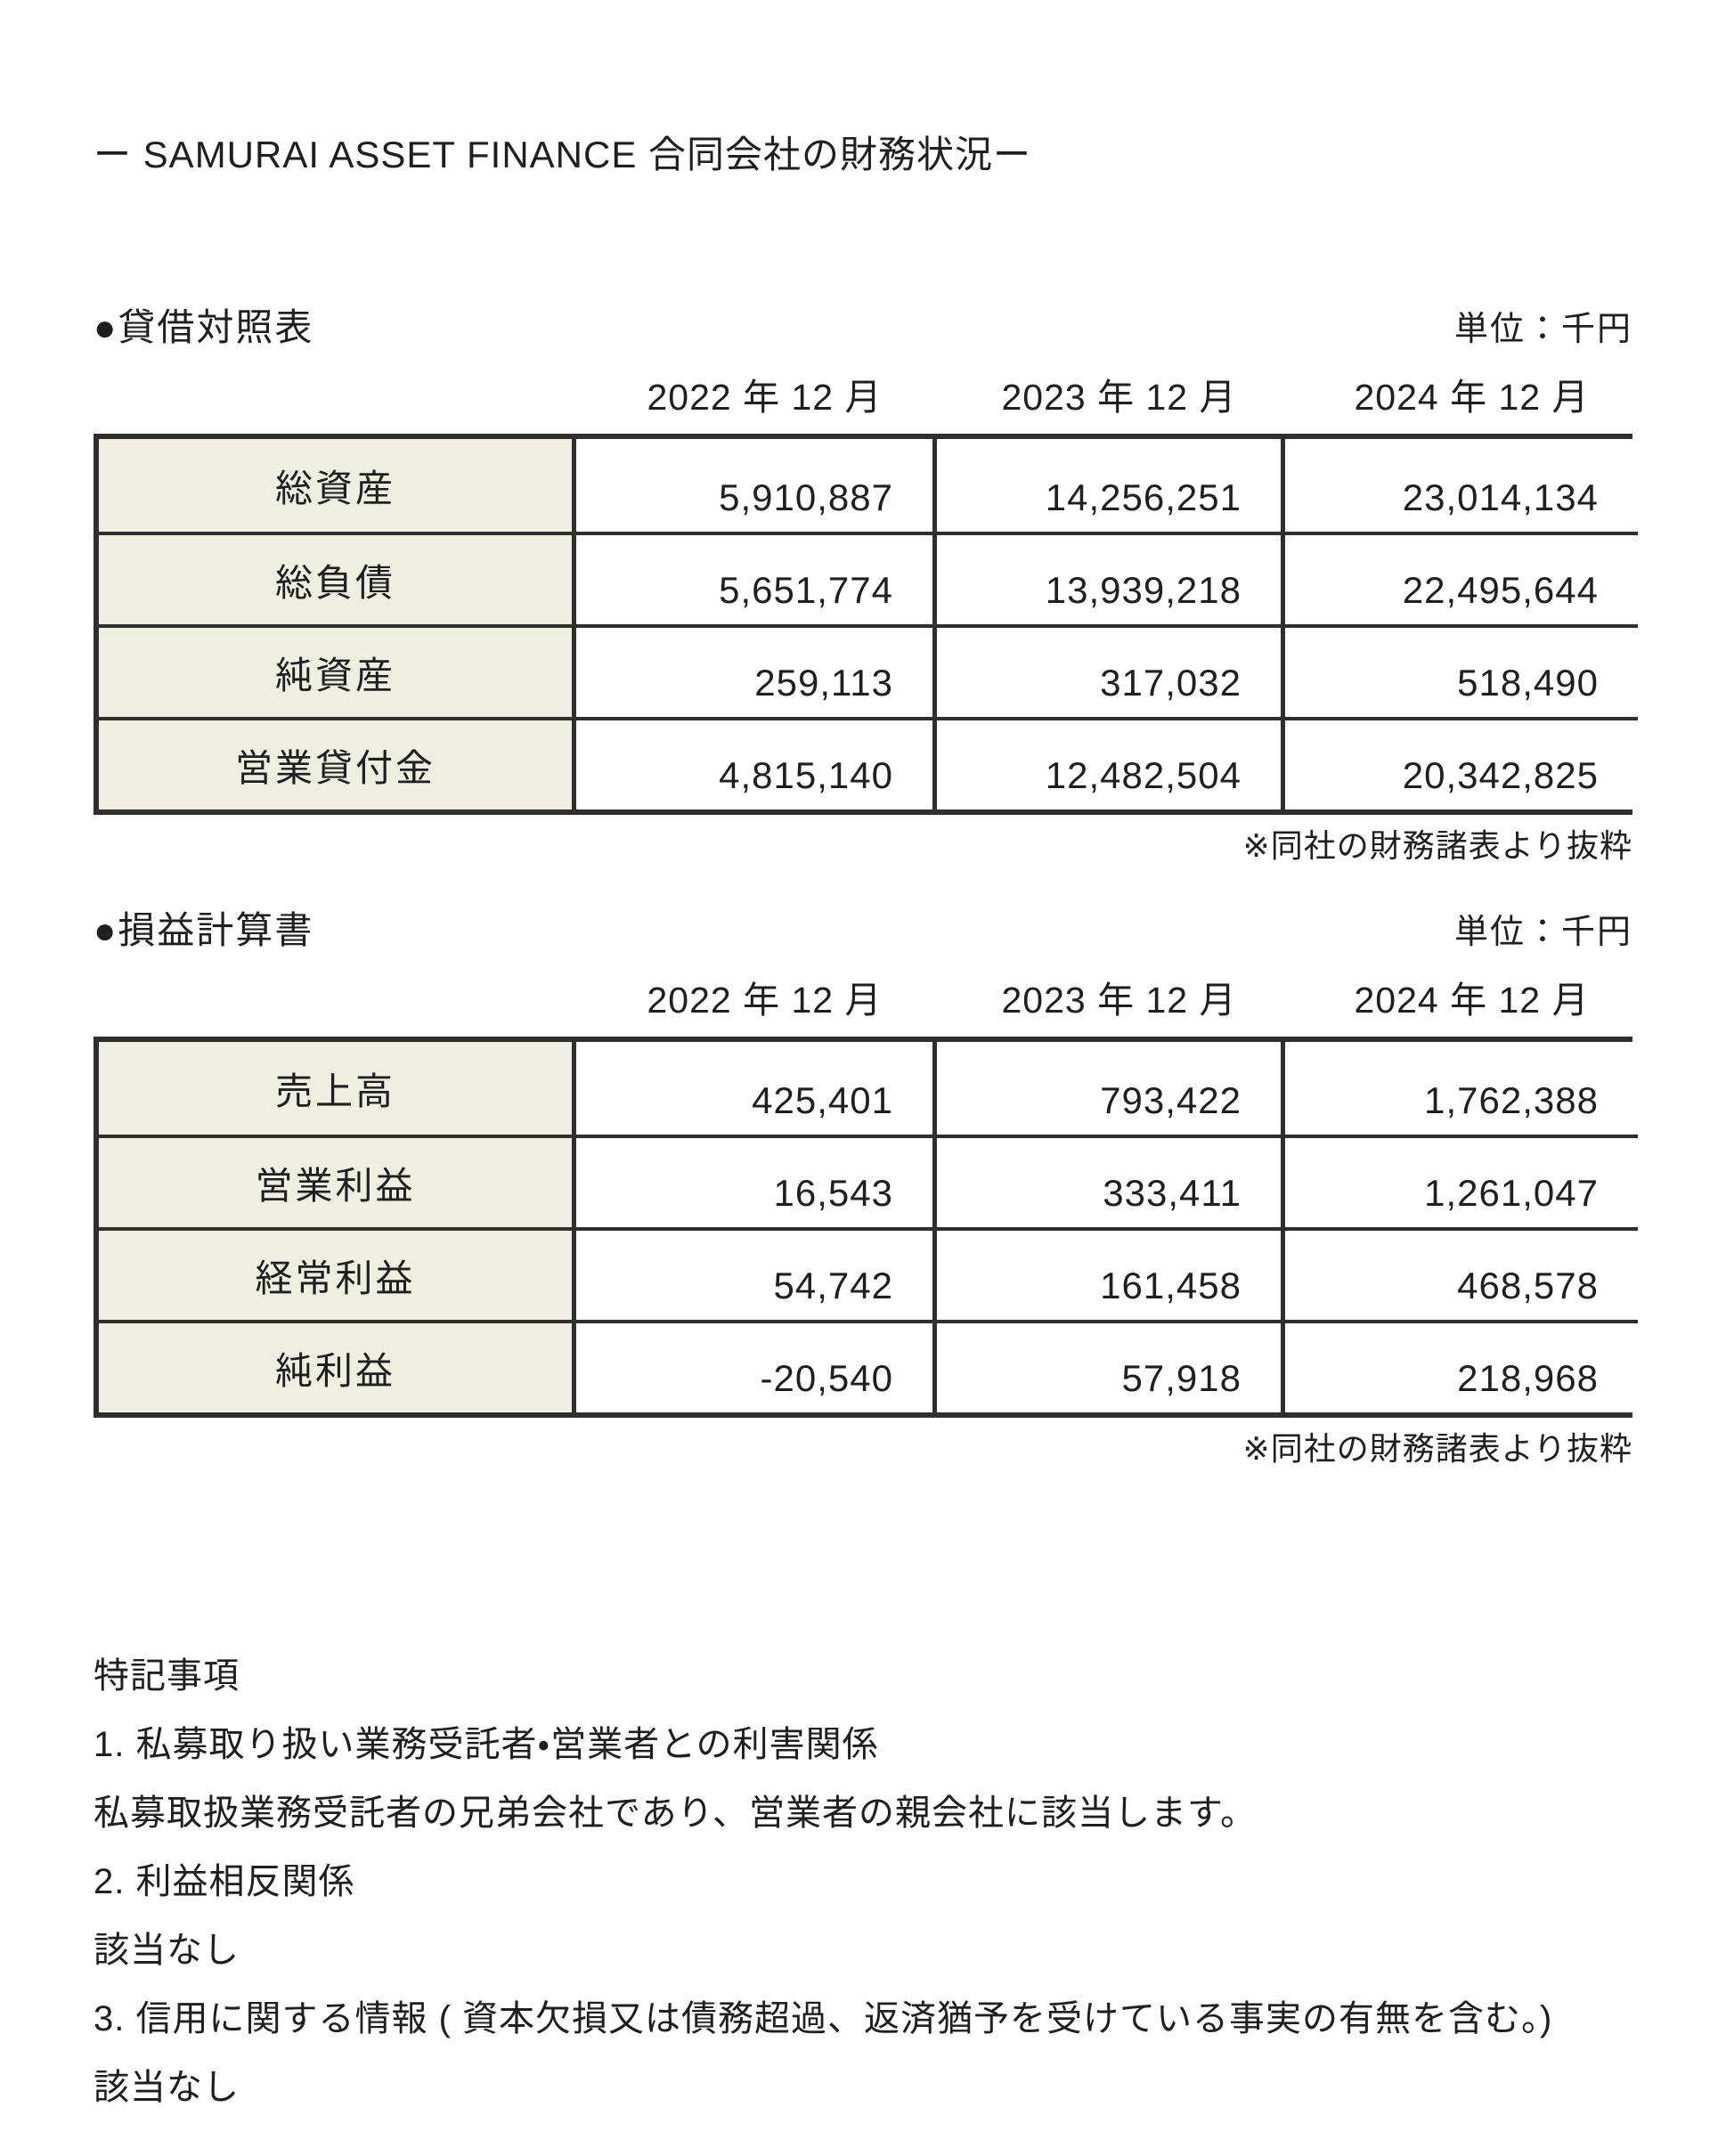 The height and width of the screenshot is (2156, 1726). Describe the element at coordinates (752, 1273) in the screenshot. I see `cell-ordinary-profit-2022: 54,742` at that location.